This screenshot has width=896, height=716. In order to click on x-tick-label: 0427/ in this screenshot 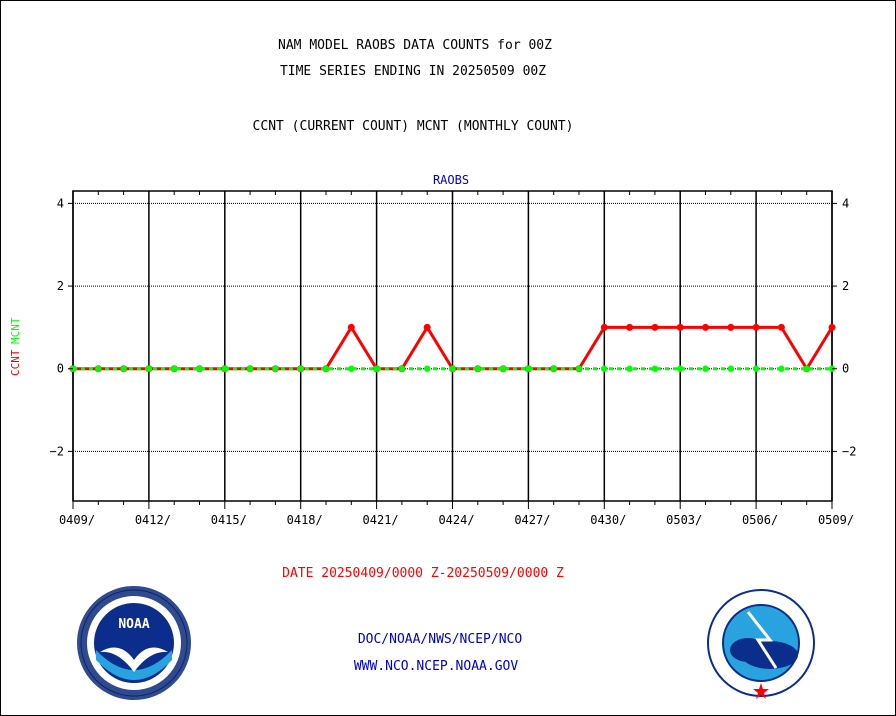, I will do `click(532, 520)`.